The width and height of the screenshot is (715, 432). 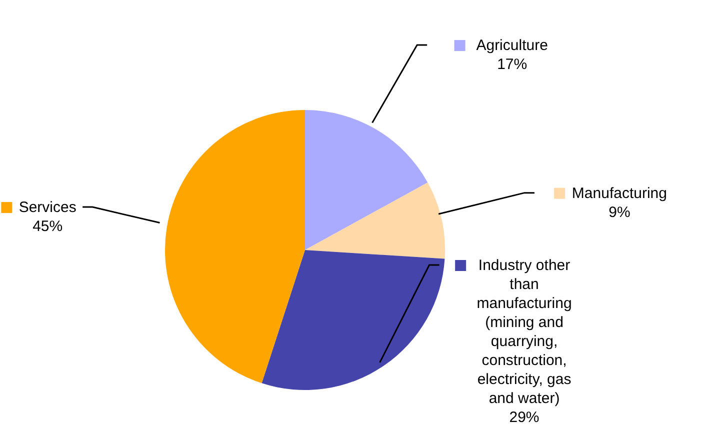 I want to click on legend-label: Industry other than manufacturing (mining and quarrying, construction, electricity, gas and water), so click(x=524, y=332).